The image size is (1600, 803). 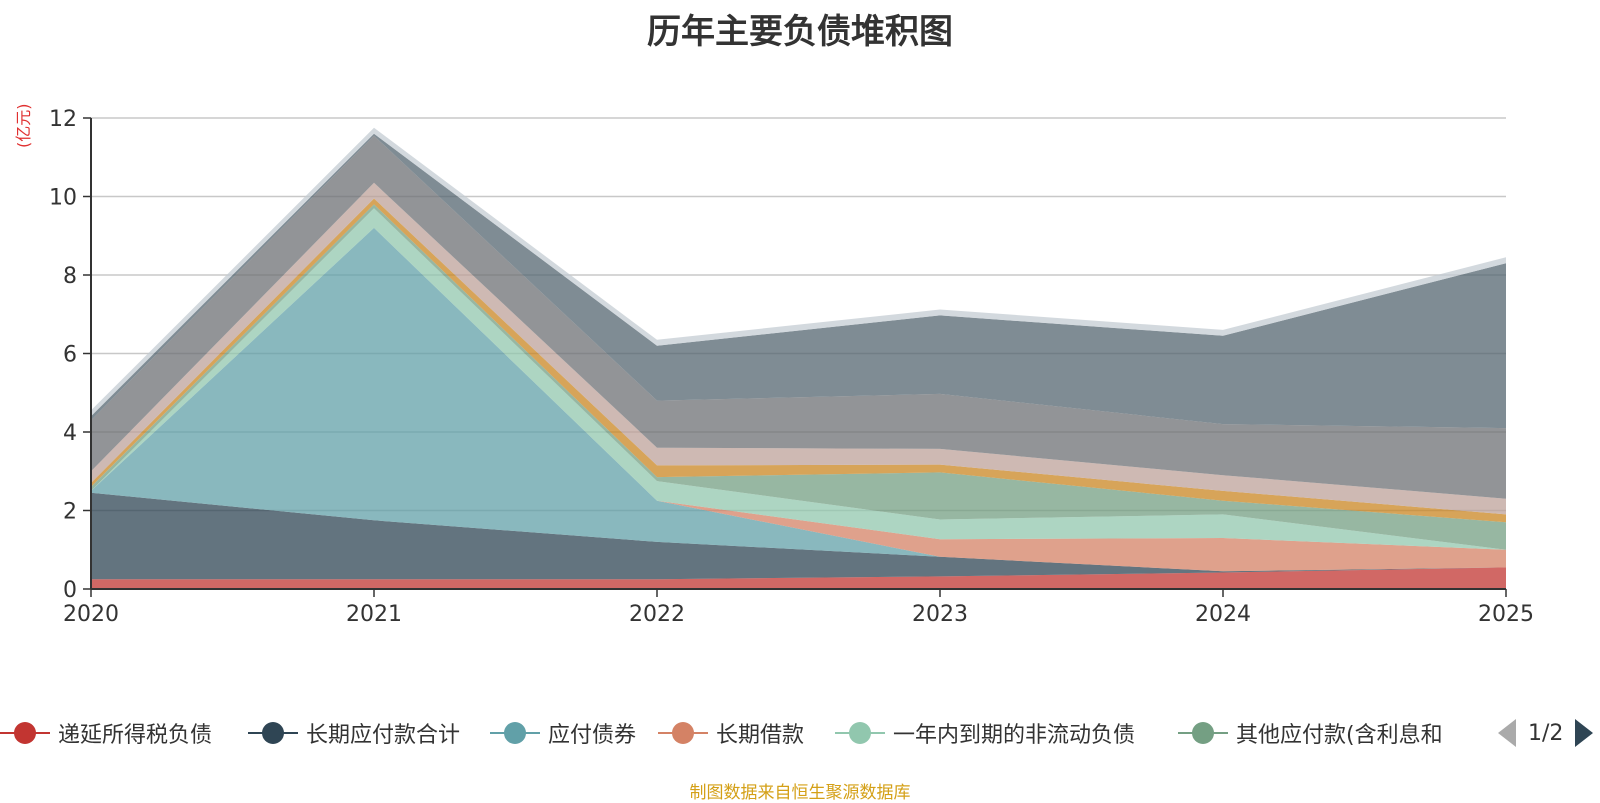 I want to click on y-tick-label: 6, so click(x=70, y=355).